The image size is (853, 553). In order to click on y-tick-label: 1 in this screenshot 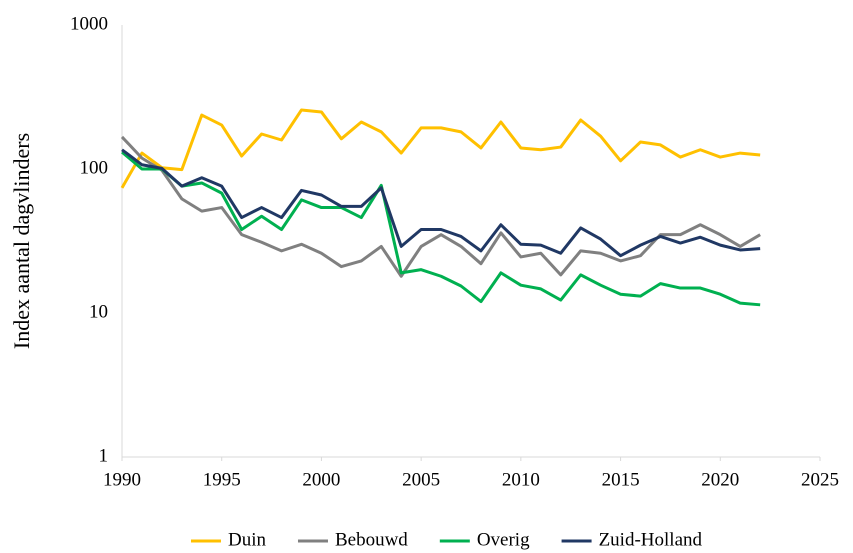, I will do `click(104, 455)`.